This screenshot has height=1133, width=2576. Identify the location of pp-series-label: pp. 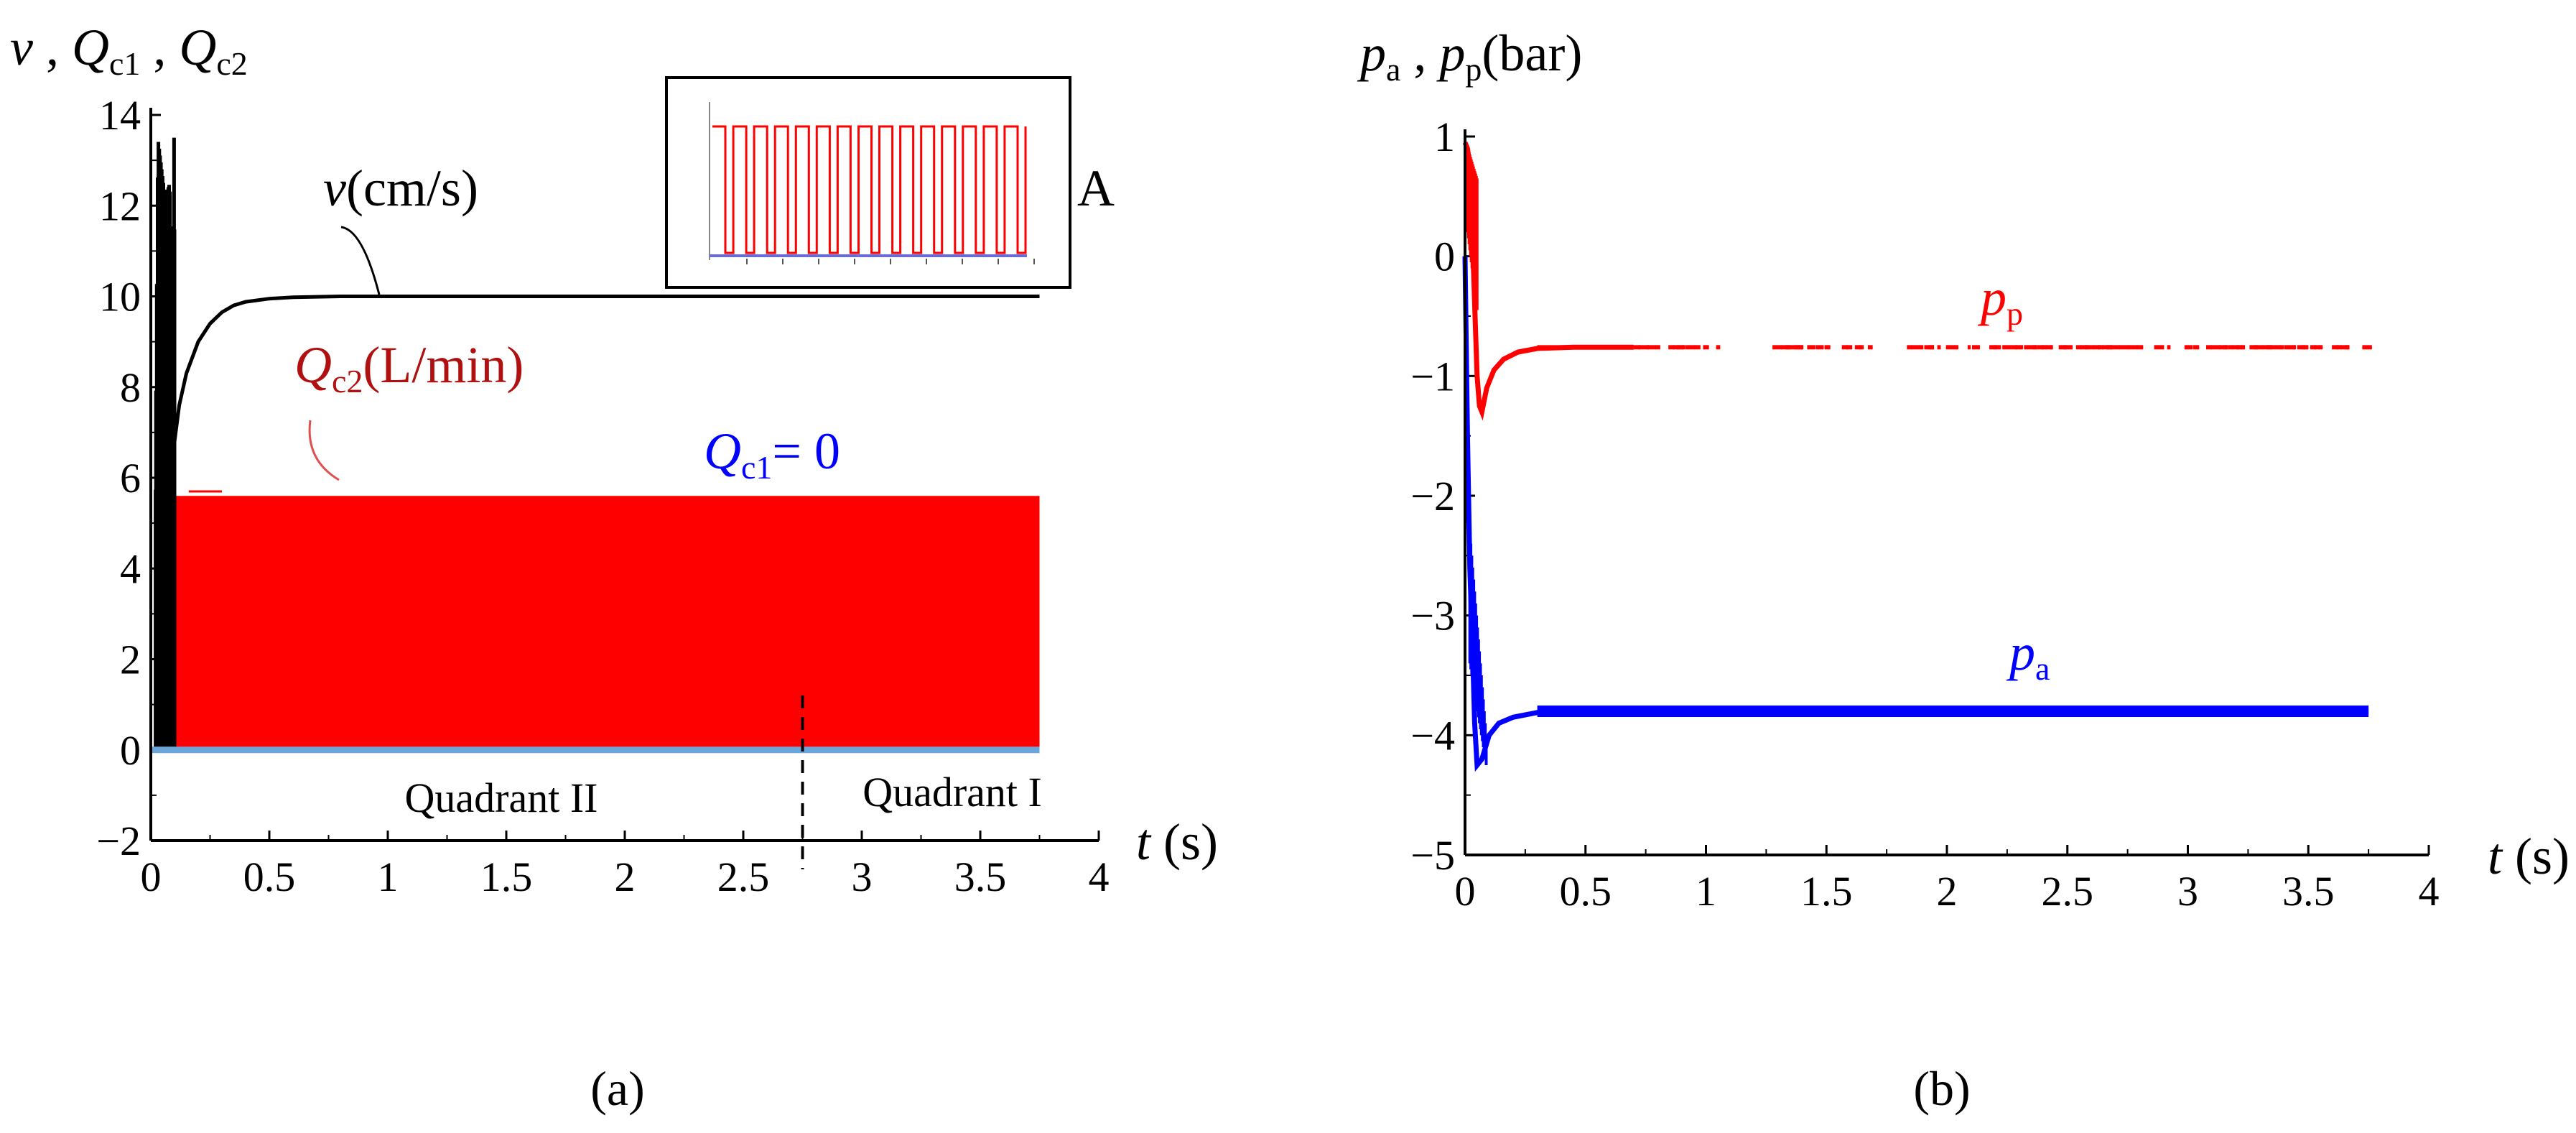
(2000, 300).